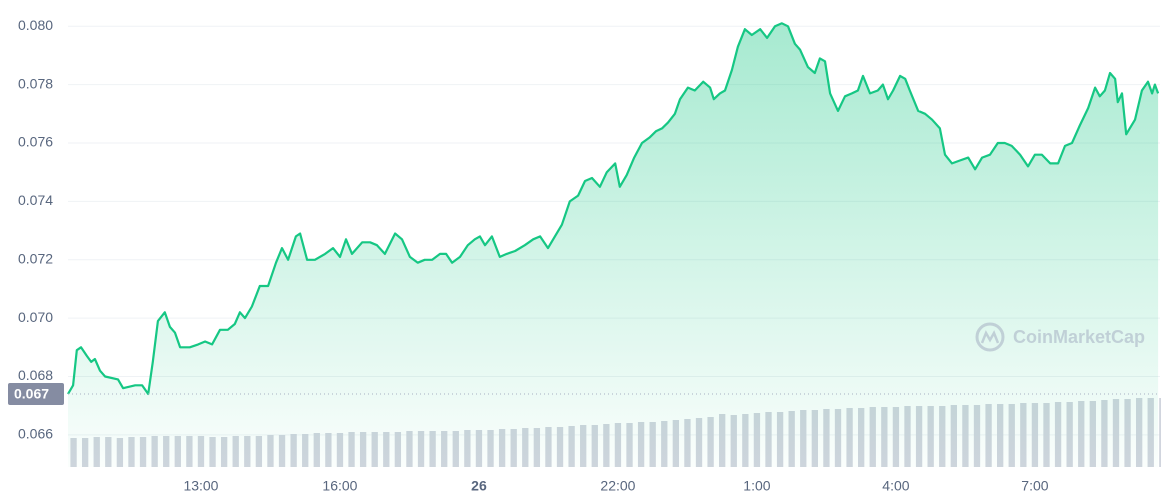 The height and width of the screenshot is (500, 1161). I want to click on watermark-logo-mark, so click(990, 337).